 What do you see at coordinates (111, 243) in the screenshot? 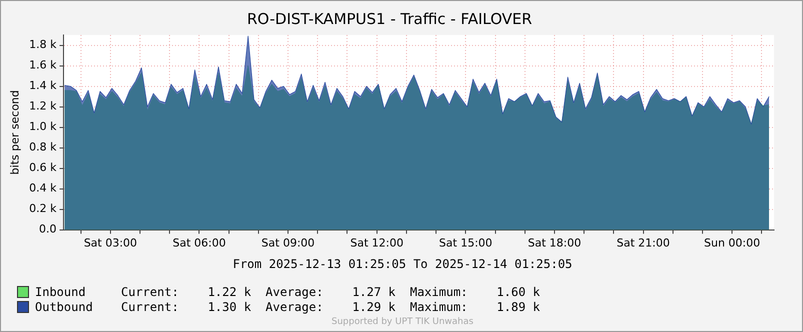
I see `x-tick-label: Sat 03:00` at bounding box center [111, 243].